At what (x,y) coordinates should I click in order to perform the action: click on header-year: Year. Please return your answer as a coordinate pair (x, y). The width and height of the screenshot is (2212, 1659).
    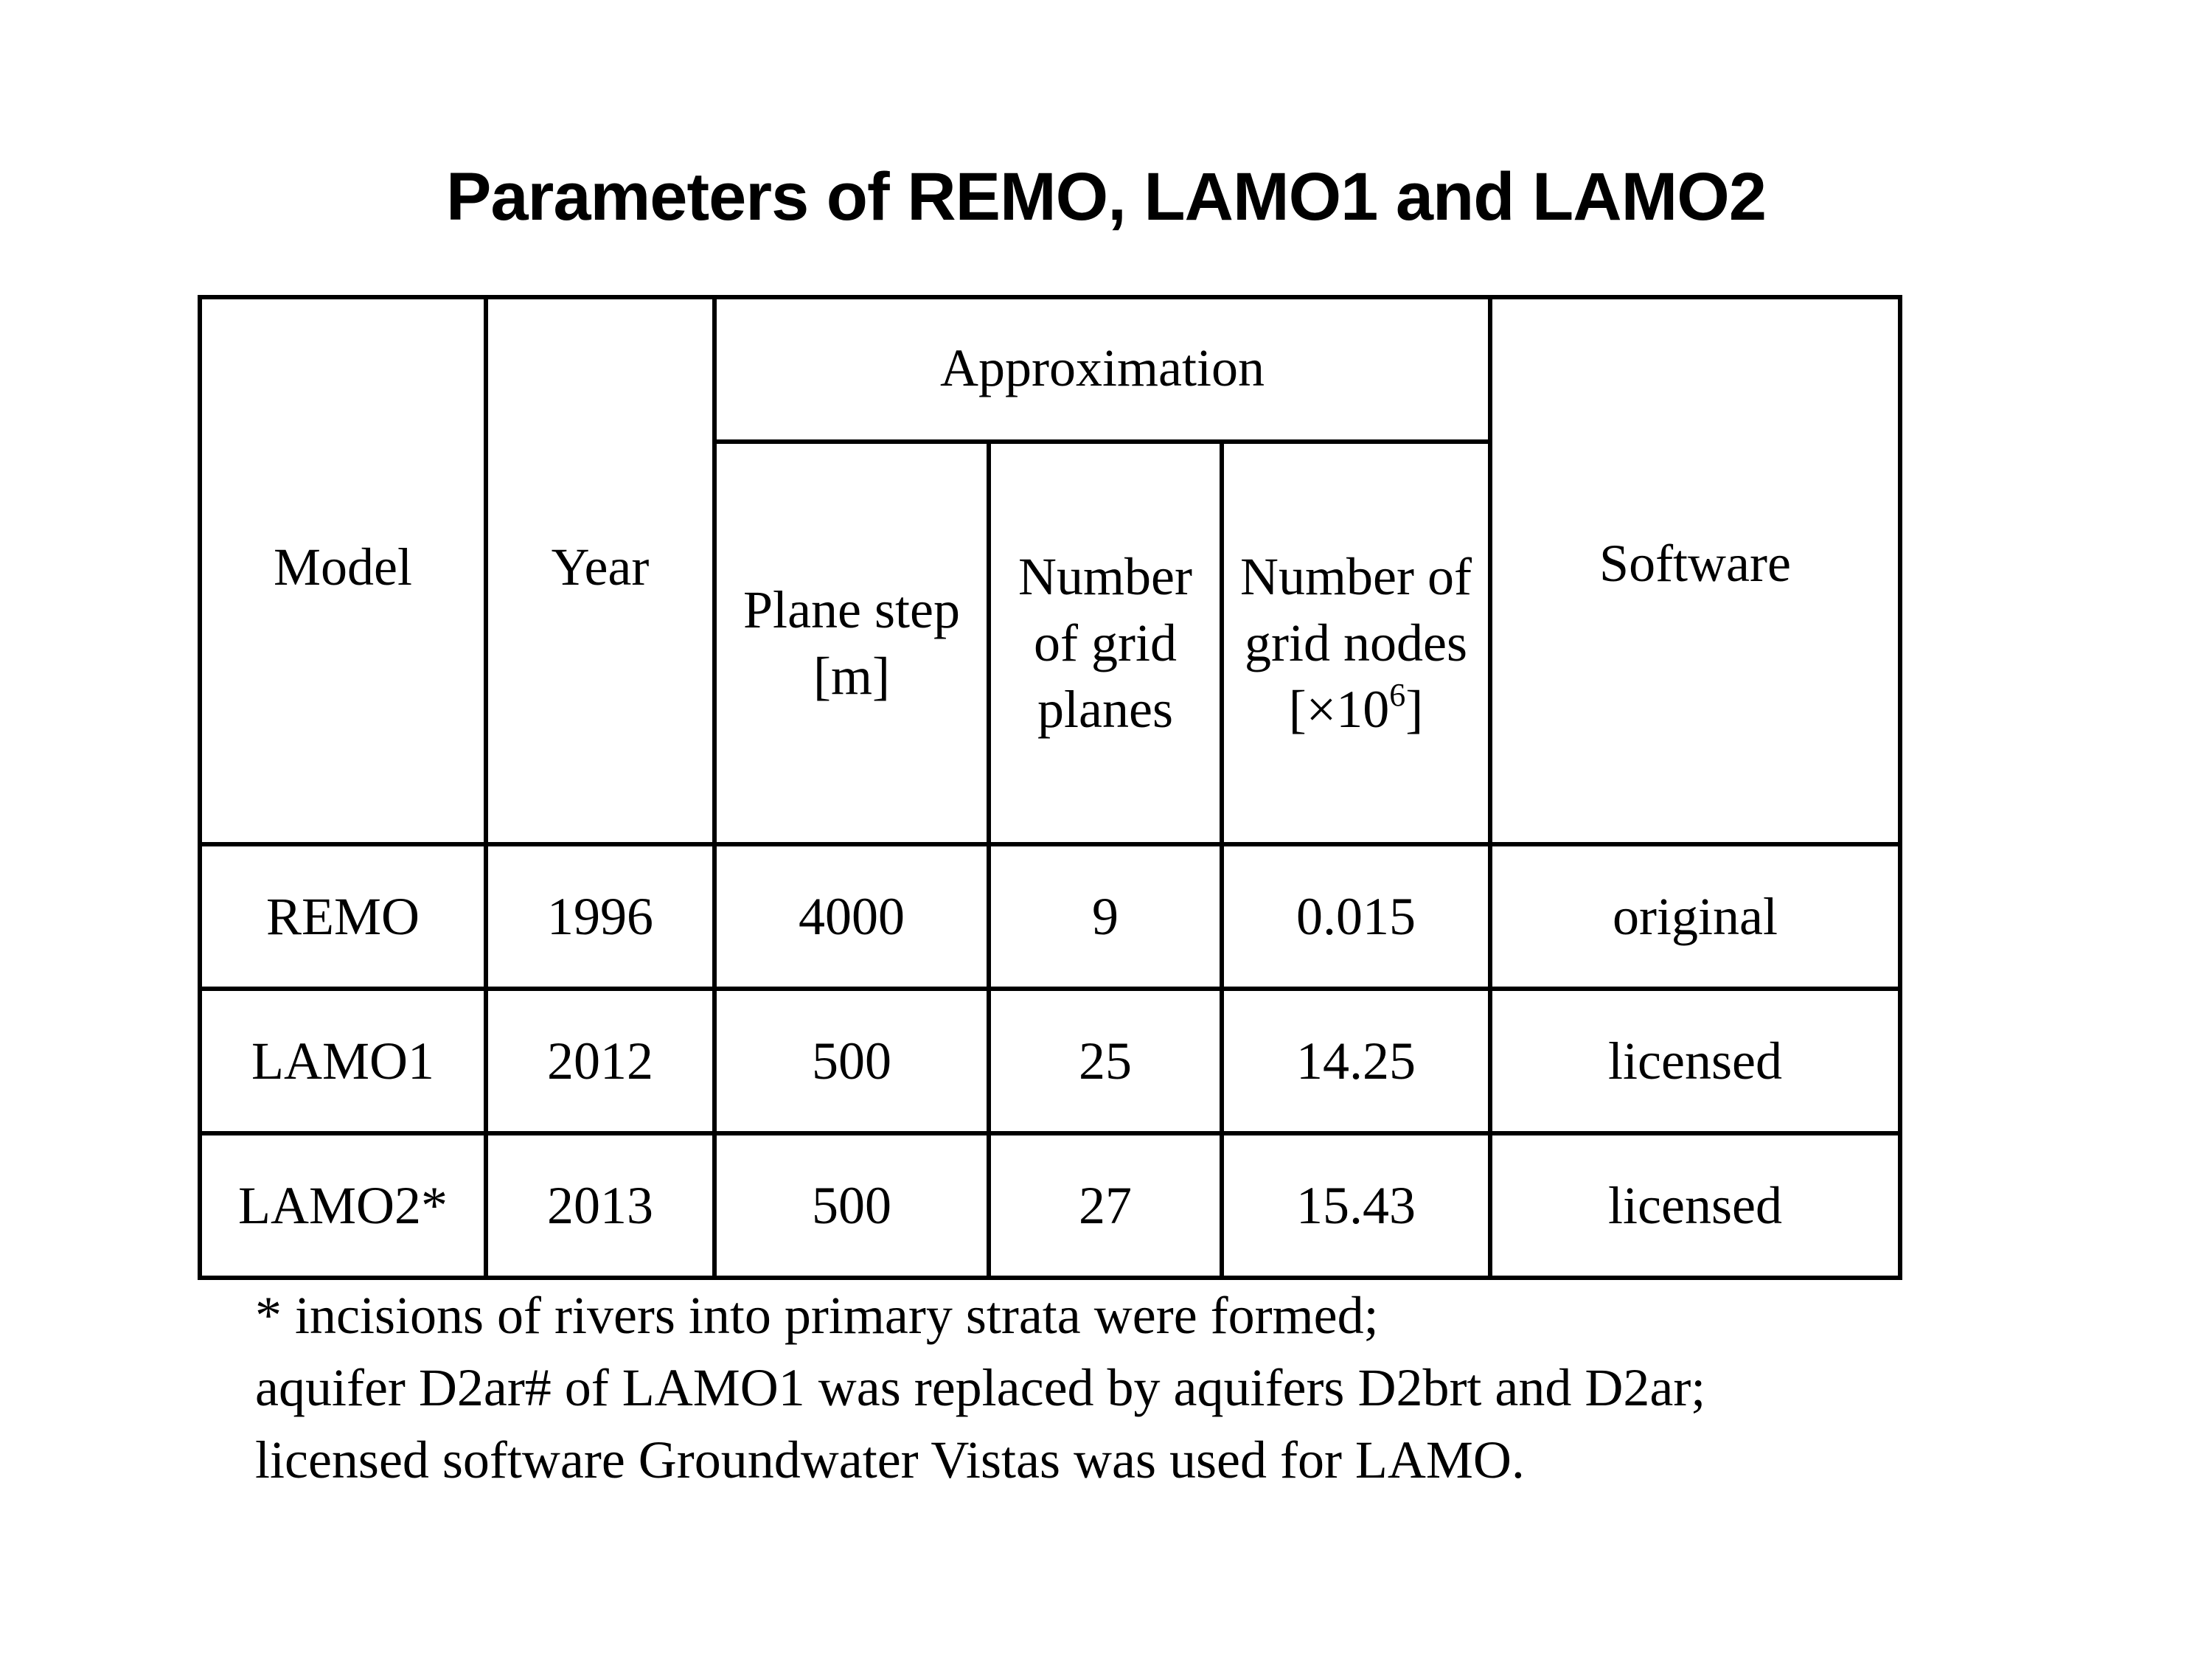
    Looking at the image, I should click on (600, 570).